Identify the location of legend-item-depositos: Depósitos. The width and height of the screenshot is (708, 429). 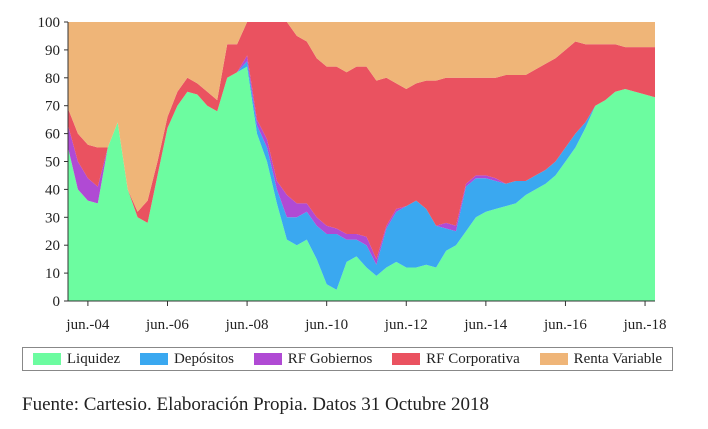
(186, 359).